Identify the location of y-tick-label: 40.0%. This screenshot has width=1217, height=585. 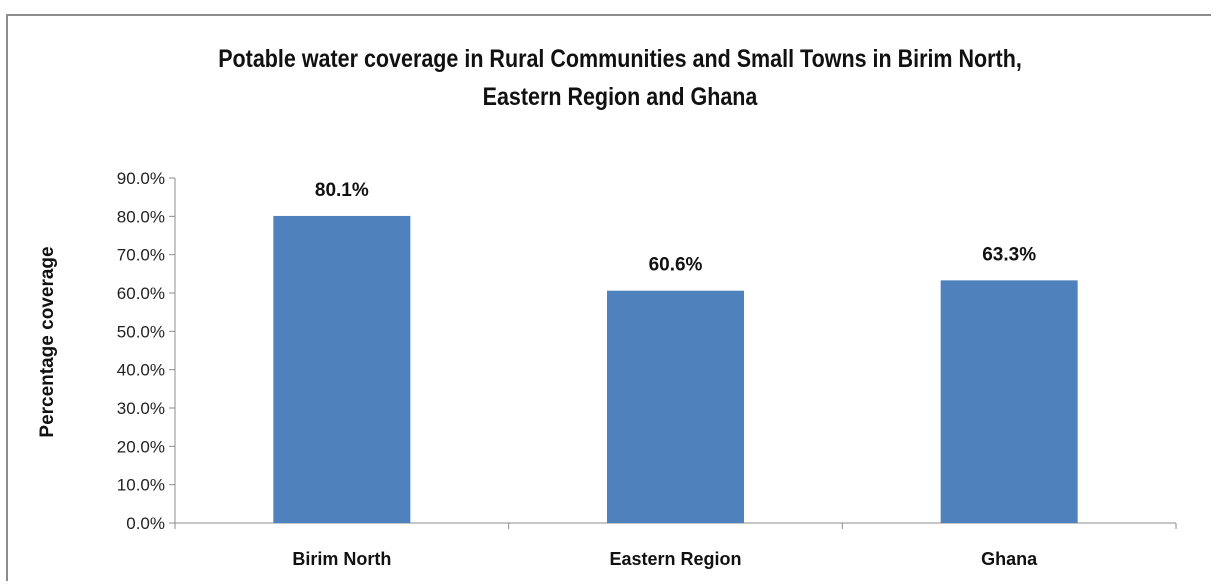
(141, 370).